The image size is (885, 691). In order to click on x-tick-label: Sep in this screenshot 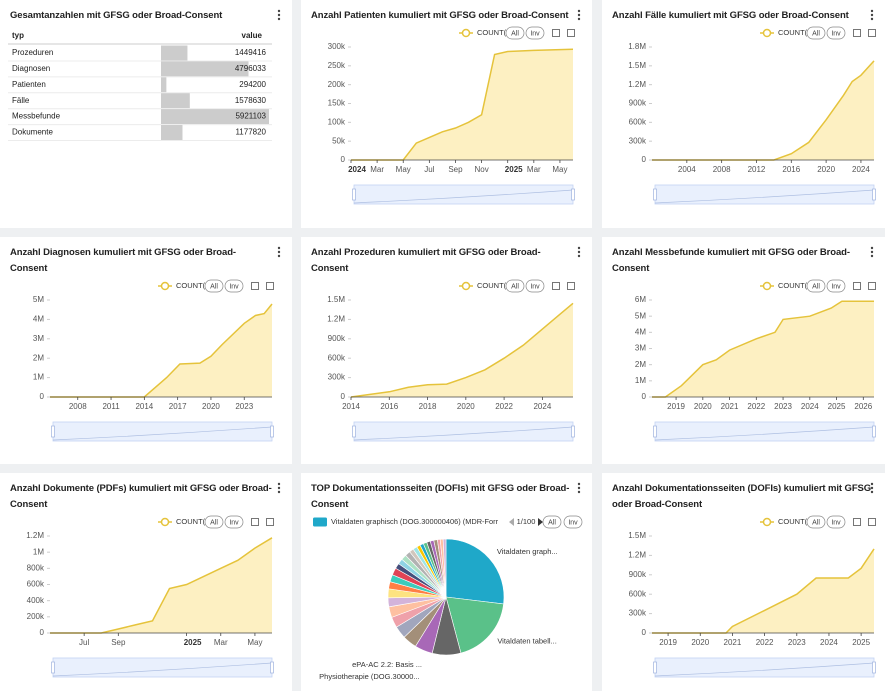, I will do `click(455, 169)`.